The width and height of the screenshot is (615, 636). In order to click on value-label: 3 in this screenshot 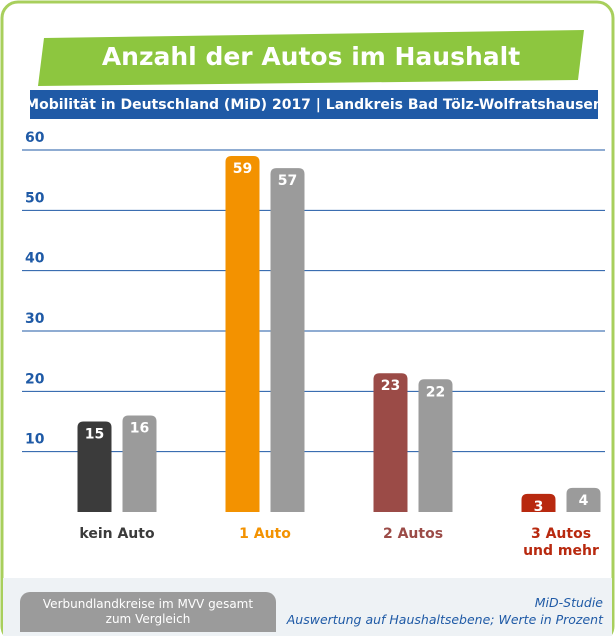, I will do `click(539, 507)`.